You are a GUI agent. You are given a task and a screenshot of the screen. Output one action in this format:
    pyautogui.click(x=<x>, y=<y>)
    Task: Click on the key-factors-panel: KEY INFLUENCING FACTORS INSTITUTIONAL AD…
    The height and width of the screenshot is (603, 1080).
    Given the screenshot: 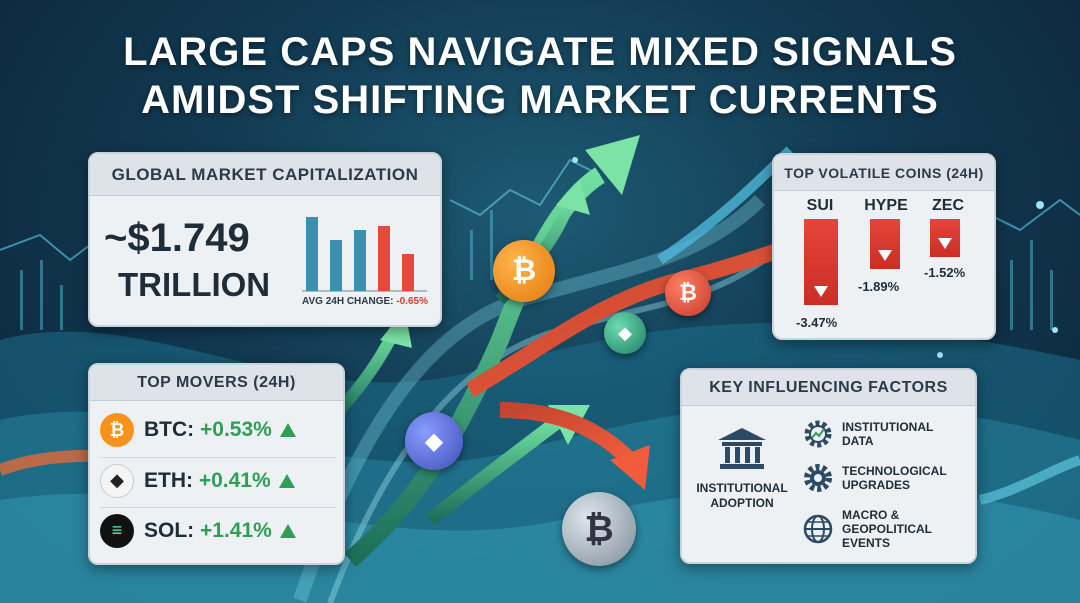 What is the action you would take?
    pyautogui.click(x=828, y=466)
    